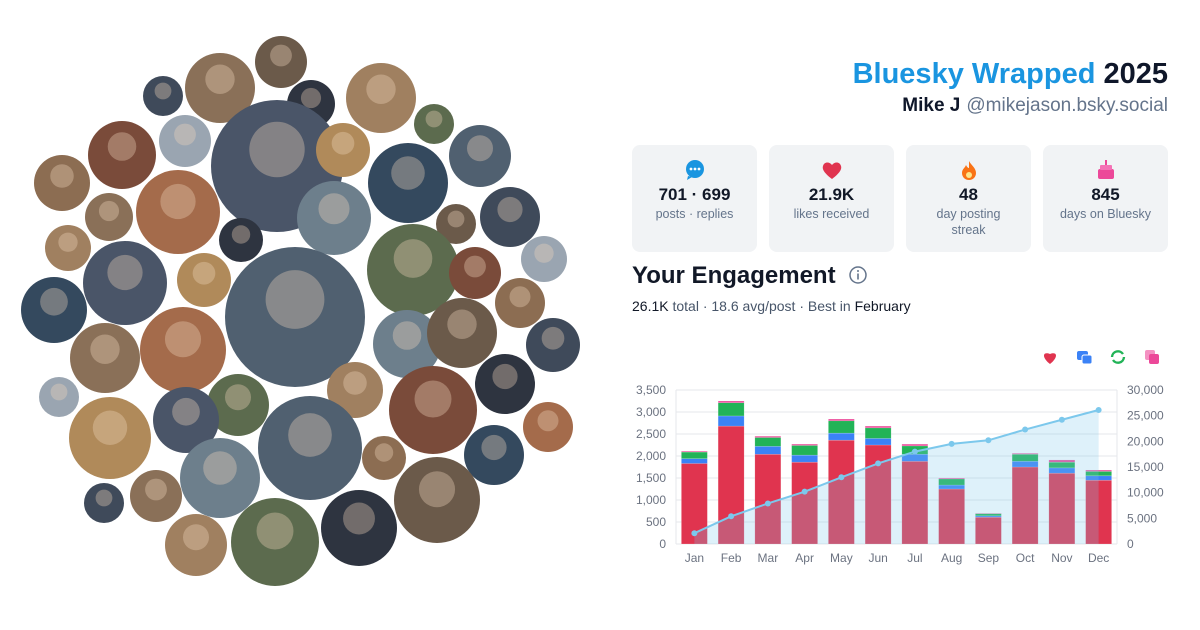  Describe the element at coordinates (896, 477) in the screenshot. I see `line-area` at that location.